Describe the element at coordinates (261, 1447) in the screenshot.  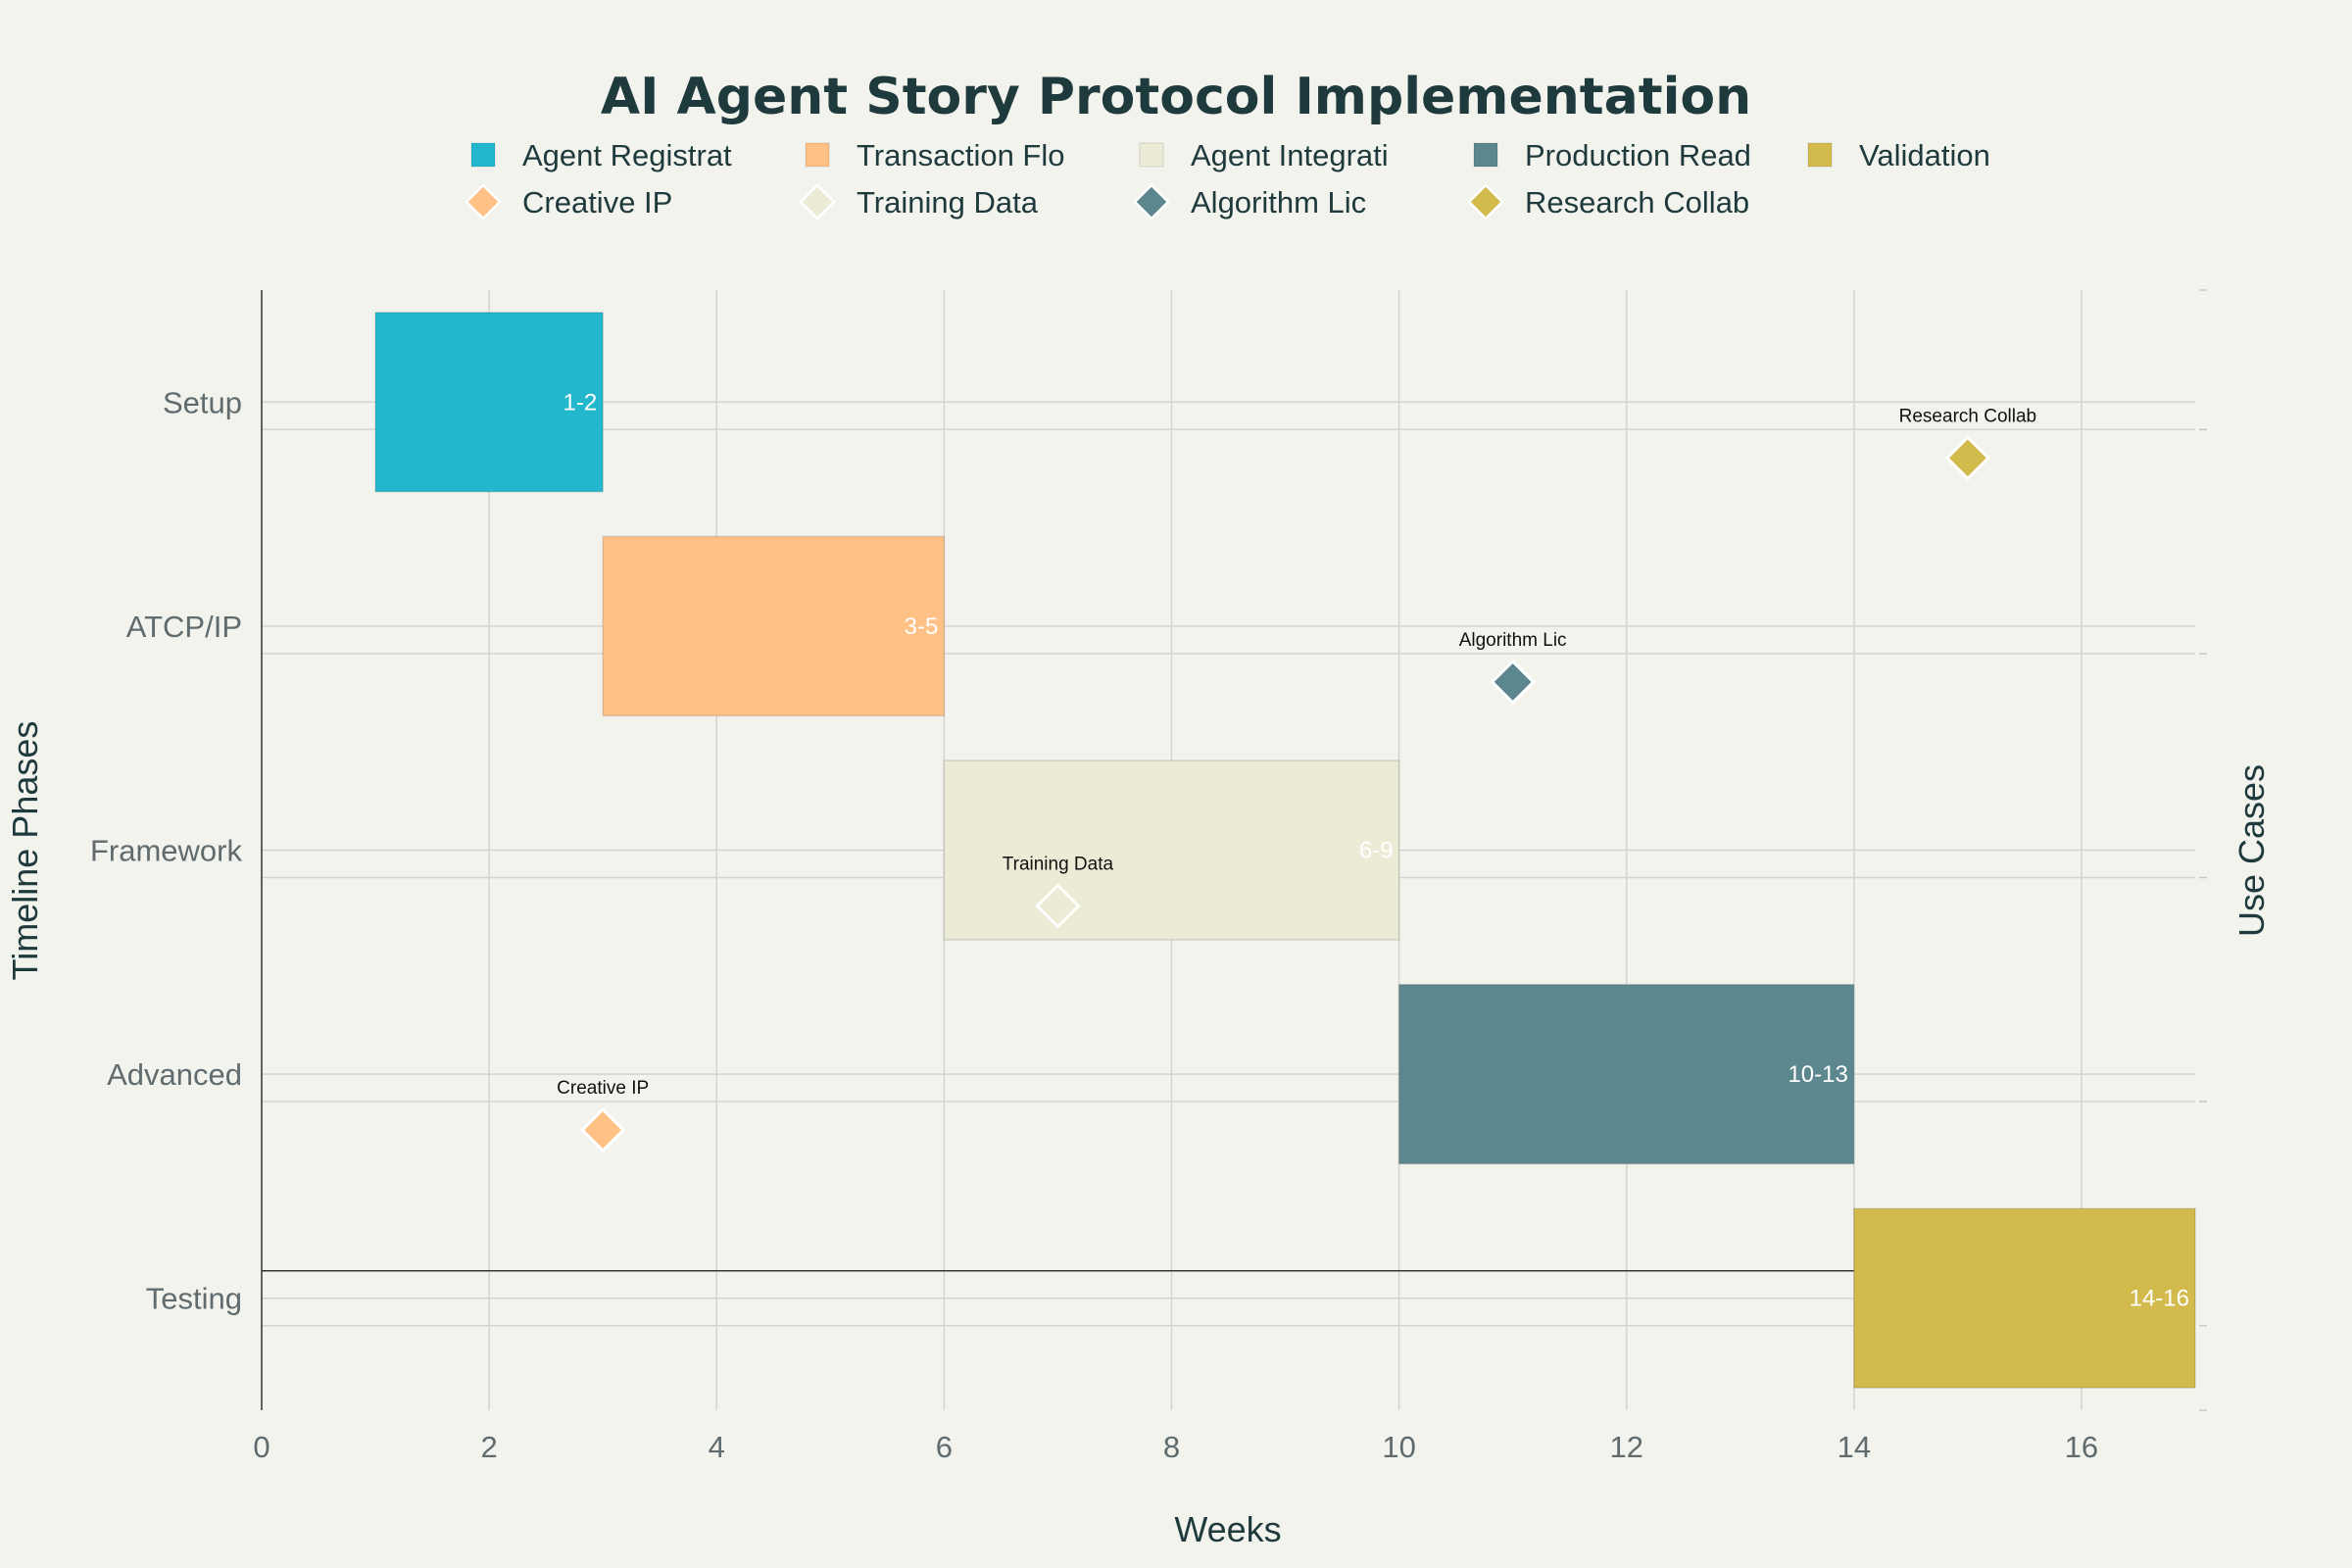
I see `x-tick-label: 0` at that location.